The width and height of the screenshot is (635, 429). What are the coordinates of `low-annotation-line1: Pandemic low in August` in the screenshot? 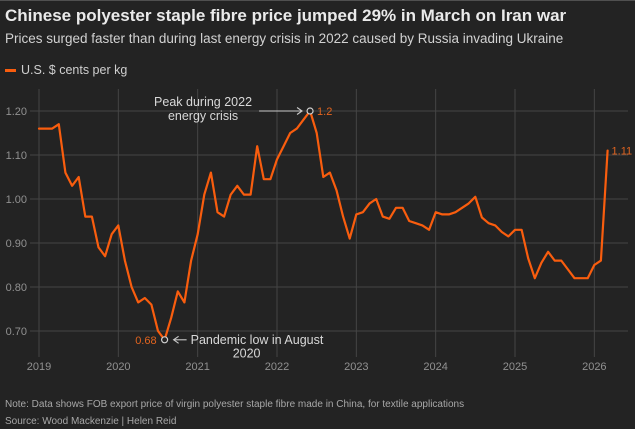 It's located at (257, 340).